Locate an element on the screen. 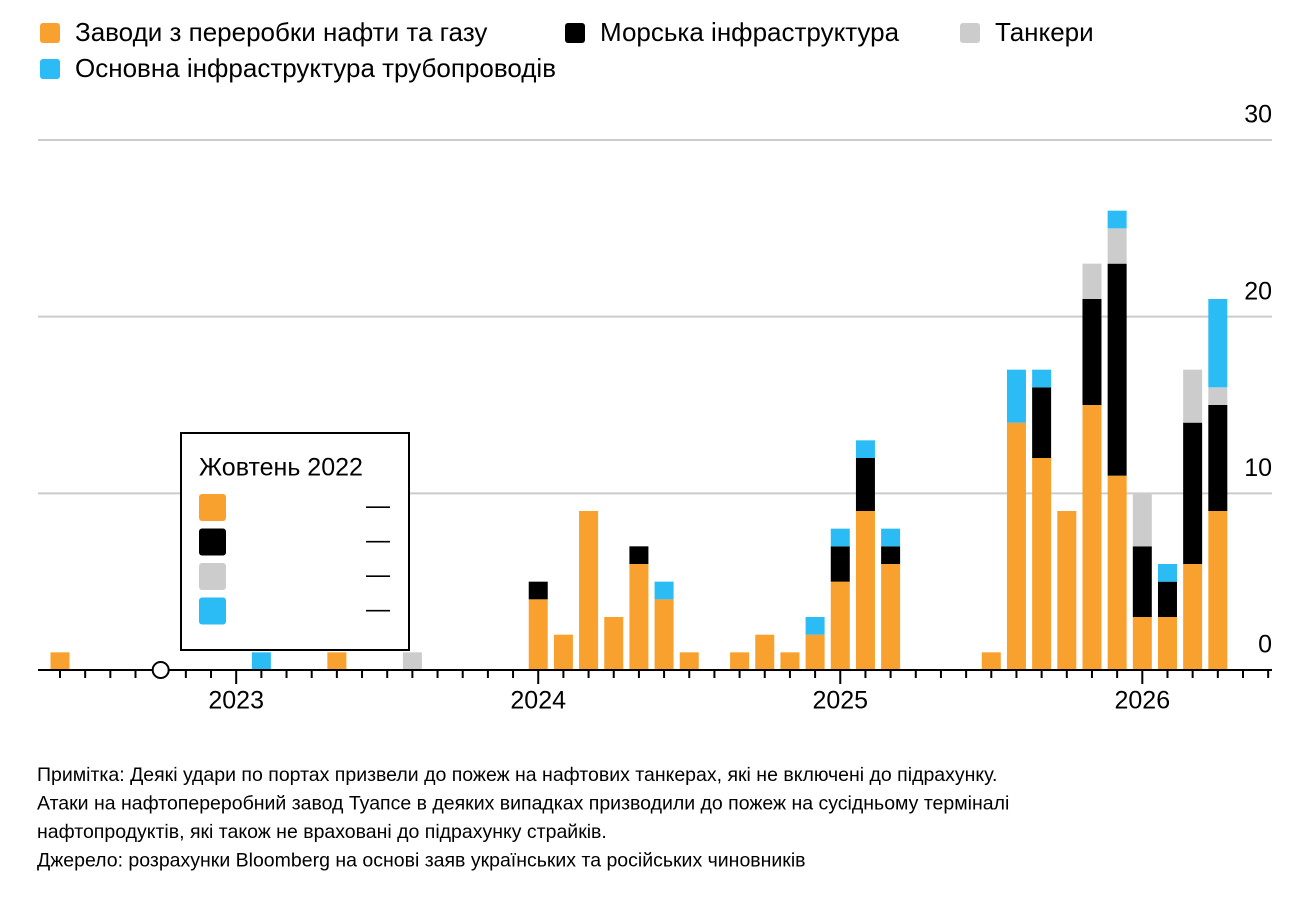 The width and height of the screenshot is (1306, 906). y-tick-label: 0 is located at coordinates (1265, 645).